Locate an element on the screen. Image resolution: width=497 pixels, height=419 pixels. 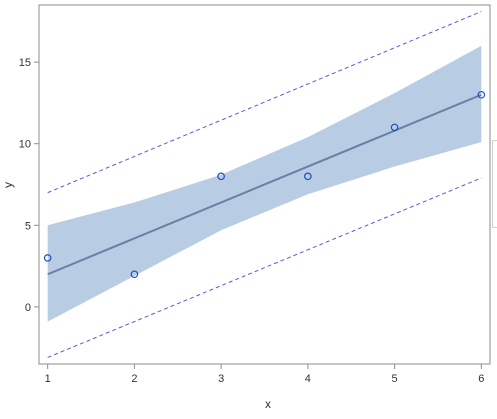
x-tick-label: 6 is located at coordinates (481, 379).